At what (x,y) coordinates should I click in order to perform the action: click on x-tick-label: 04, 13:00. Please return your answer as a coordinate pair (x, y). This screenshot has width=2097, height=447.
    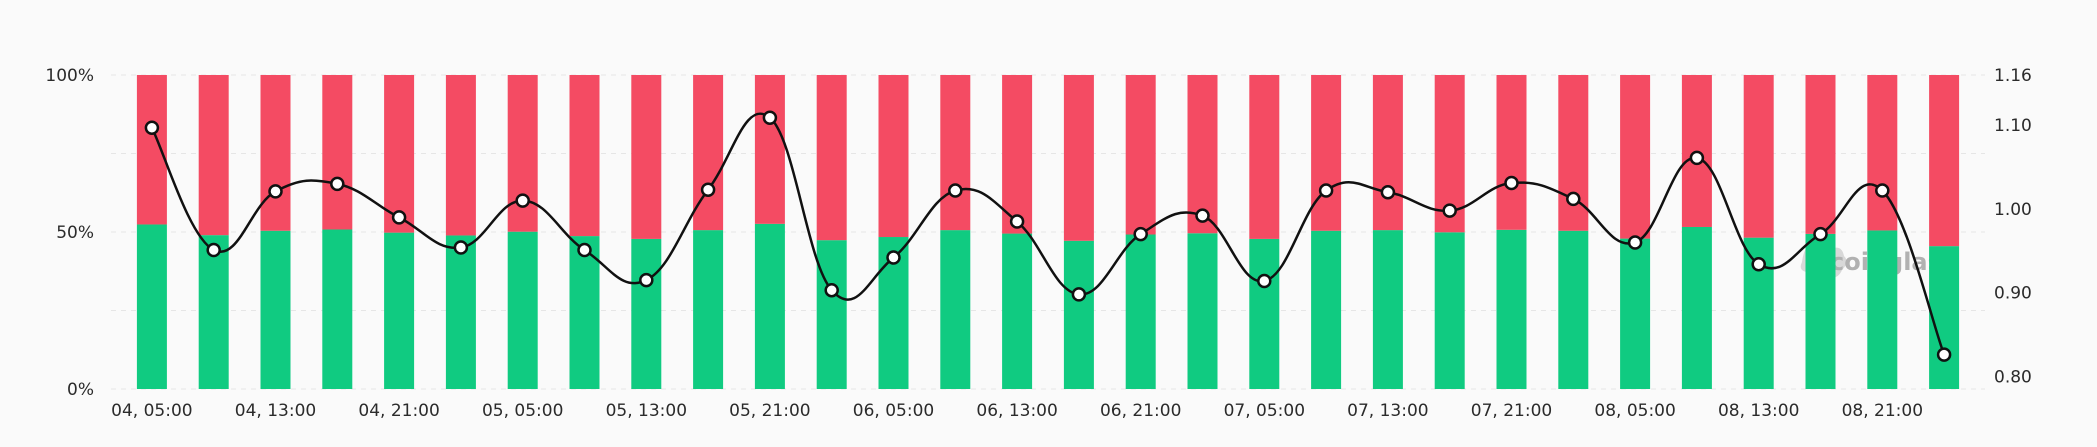
    Looking at the image, I should click on (275, 411).